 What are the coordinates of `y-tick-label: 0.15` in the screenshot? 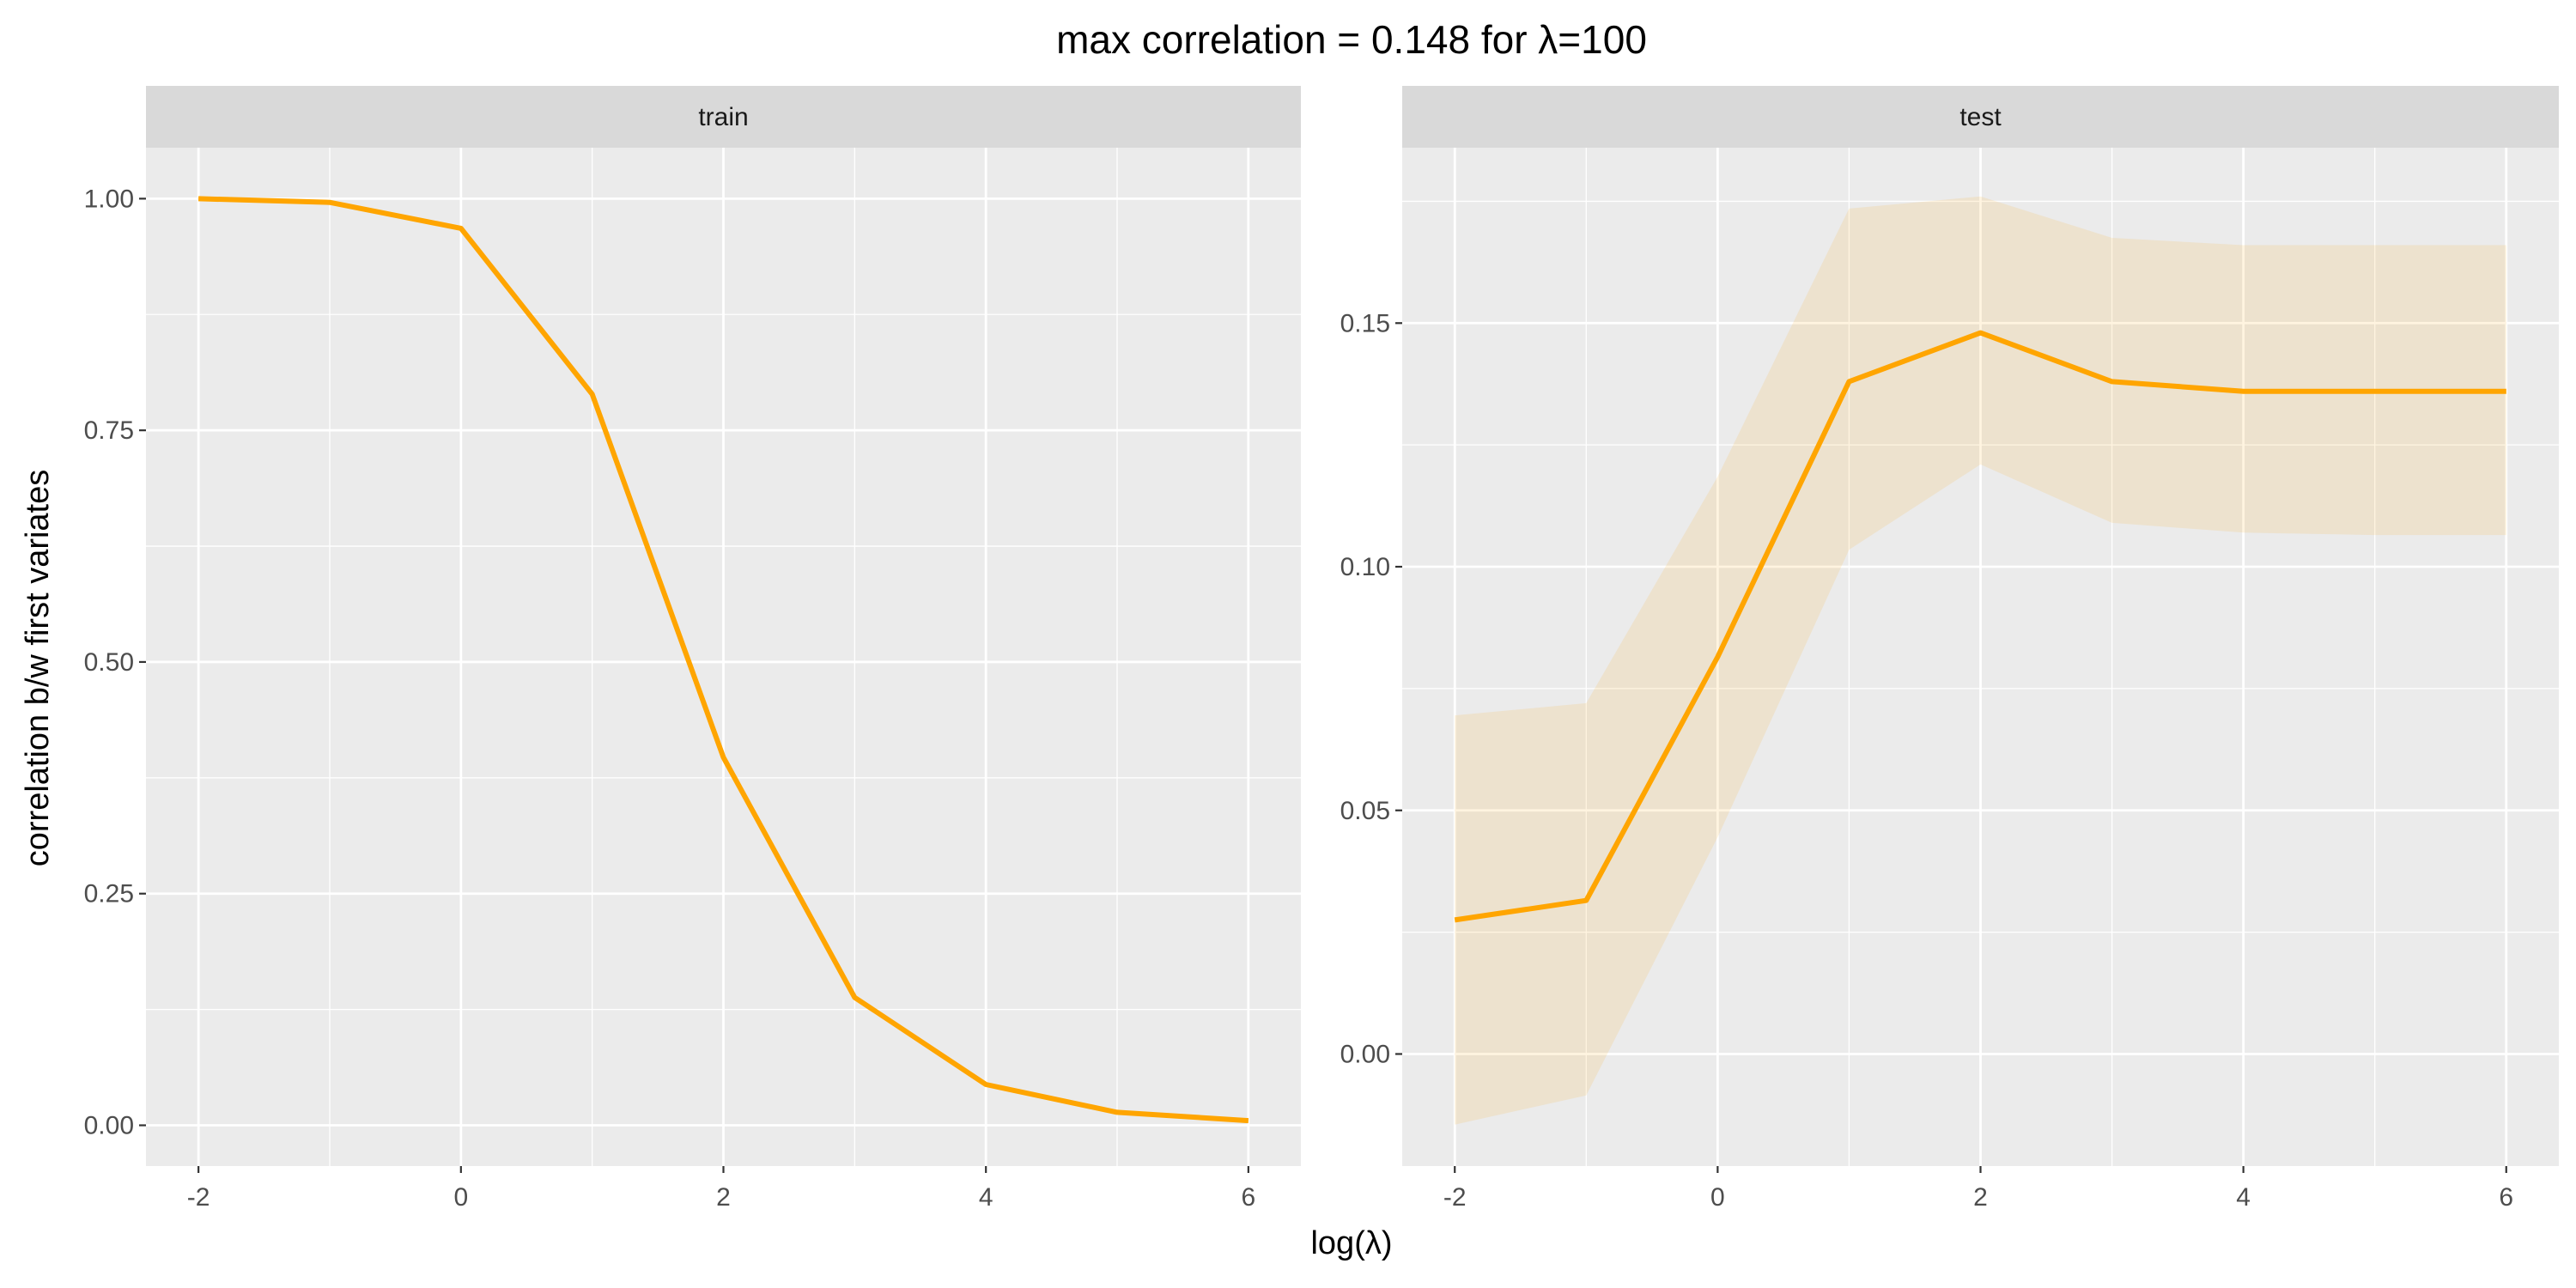 It's located at (1365, 323).